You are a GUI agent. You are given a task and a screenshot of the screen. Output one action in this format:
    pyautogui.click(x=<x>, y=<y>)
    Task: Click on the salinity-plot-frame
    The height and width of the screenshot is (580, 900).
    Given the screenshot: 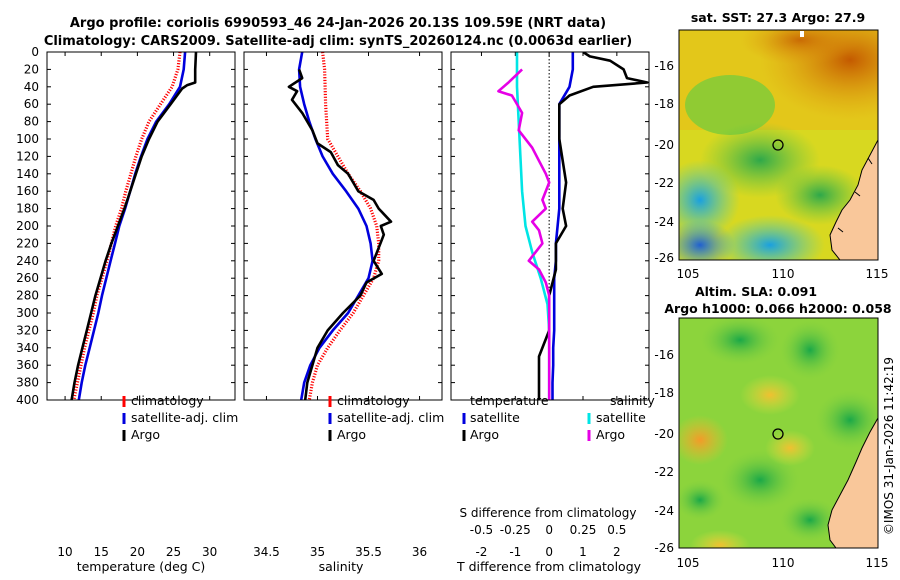 What is the action you would take?
    pyautogui.click(x=343, y=226)
    